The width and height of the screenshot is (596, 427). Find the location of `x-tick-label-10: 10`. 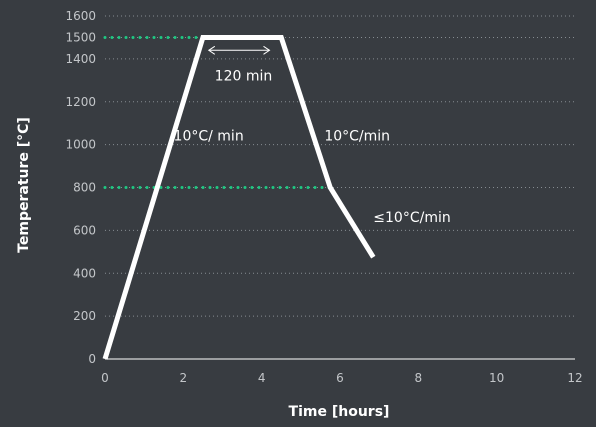

x-tick-label-10: 10 is located at coordinates (496, 378).